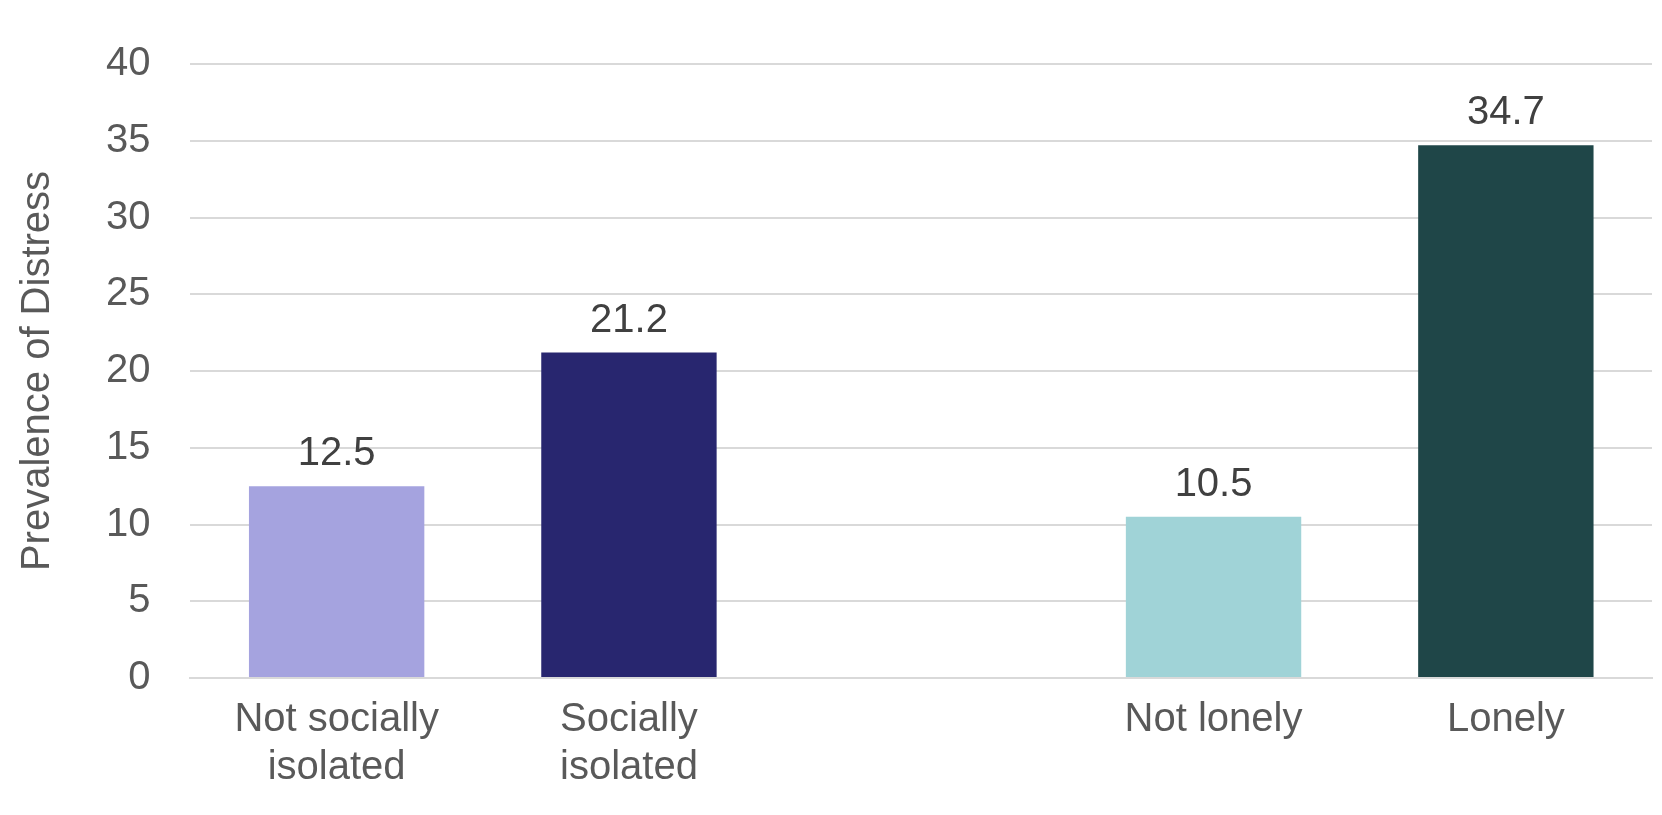 This screenshot has height=815, width=1662. Describe the element at coordinates (1505, 717) in the screenshot. I see `x-tick-label: Lonely` at that location.